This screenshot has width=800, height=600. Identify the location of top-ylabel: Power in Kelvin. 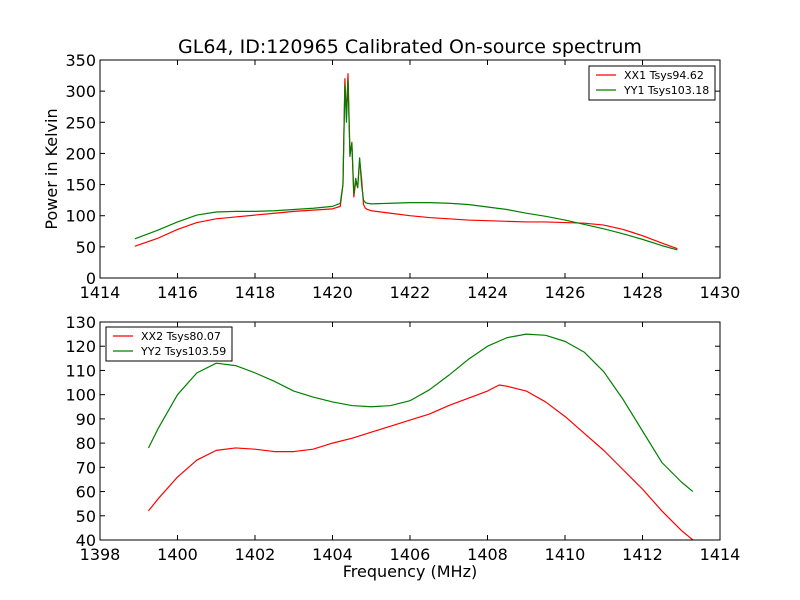
(51, 168).